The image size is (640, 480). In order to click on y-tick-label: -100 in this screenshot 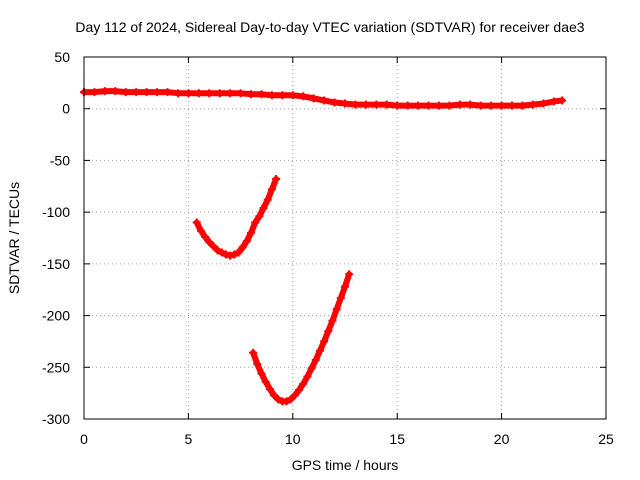, I will do `click(56, 212)`.